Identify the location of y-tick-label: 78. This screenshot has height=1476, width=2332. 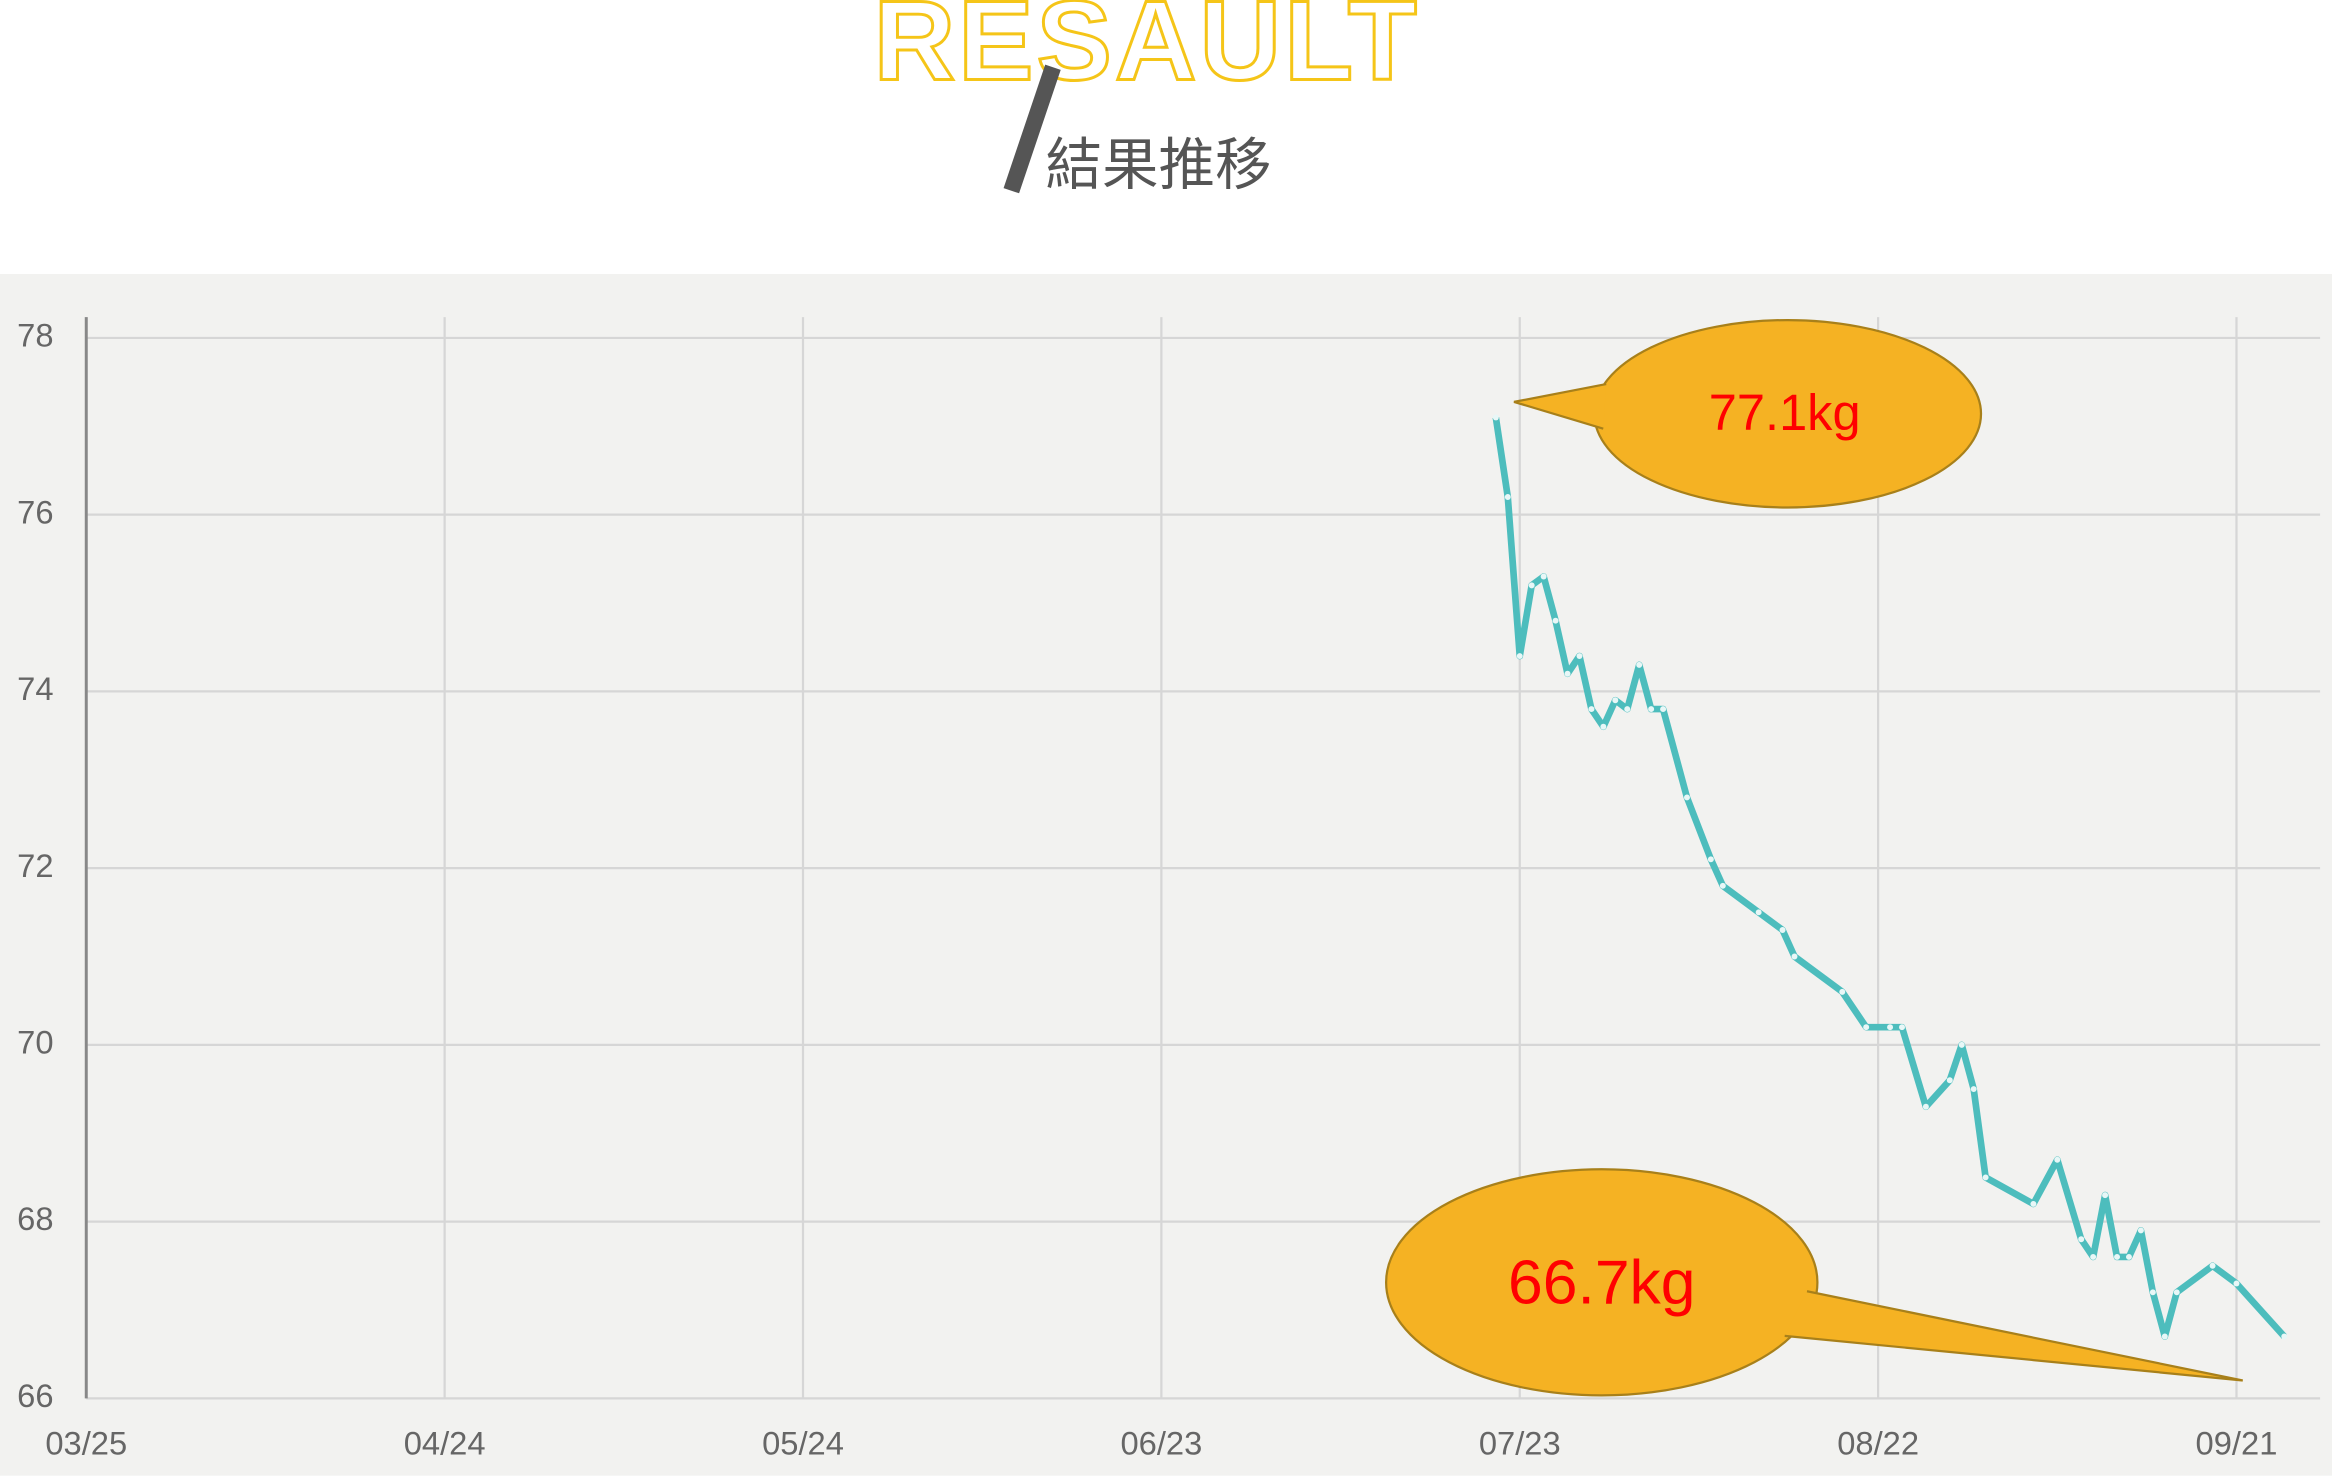
(35, 335).